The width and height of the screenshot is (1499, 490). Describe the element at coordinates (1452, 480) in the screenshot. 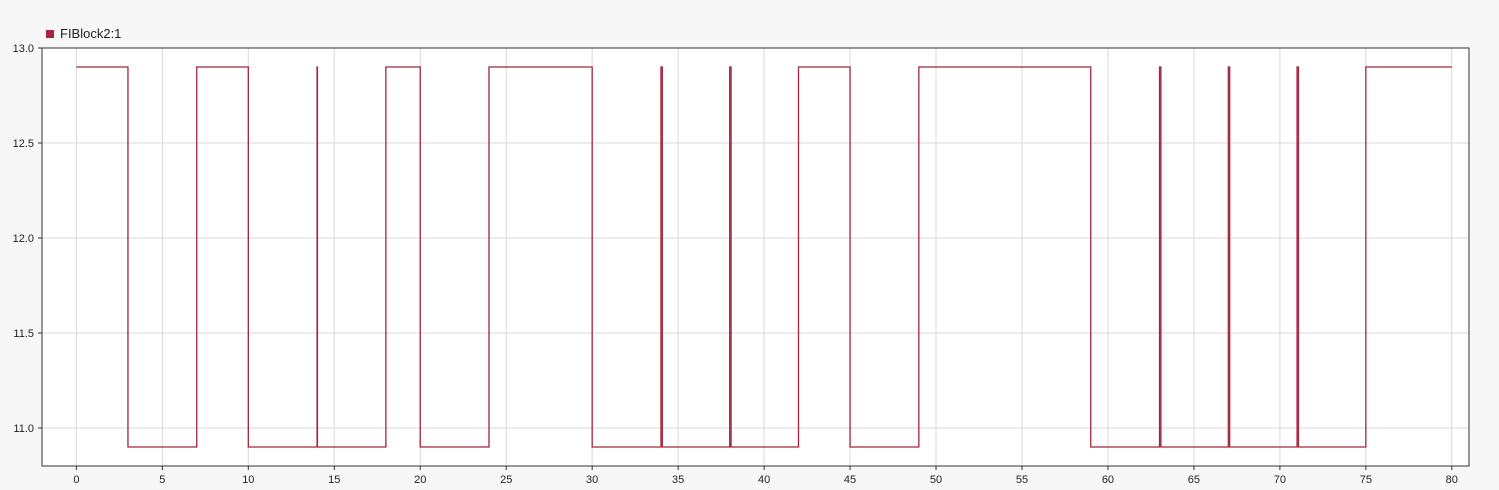

I see `x-tick-label: 80` at that location.